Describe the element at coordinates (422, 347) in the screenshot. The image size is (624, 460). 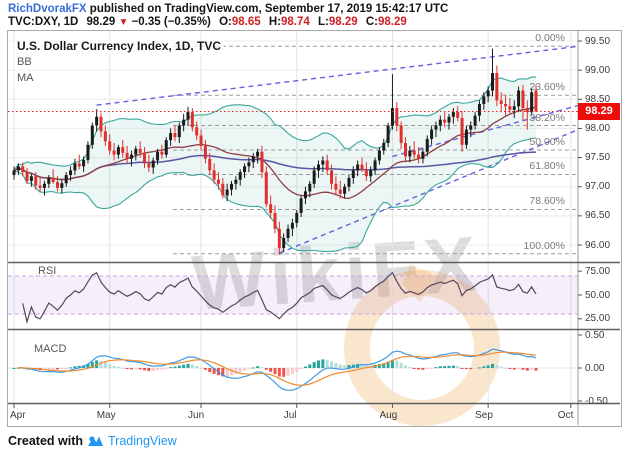
I see `wikifx-logo-watermark` at that location.